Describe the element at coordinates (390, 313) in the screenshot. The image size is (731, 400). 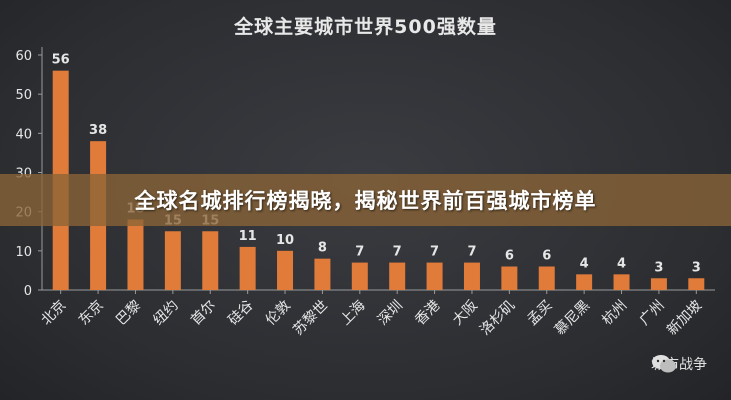
I see `x-tick-label: 深圳` at that location.